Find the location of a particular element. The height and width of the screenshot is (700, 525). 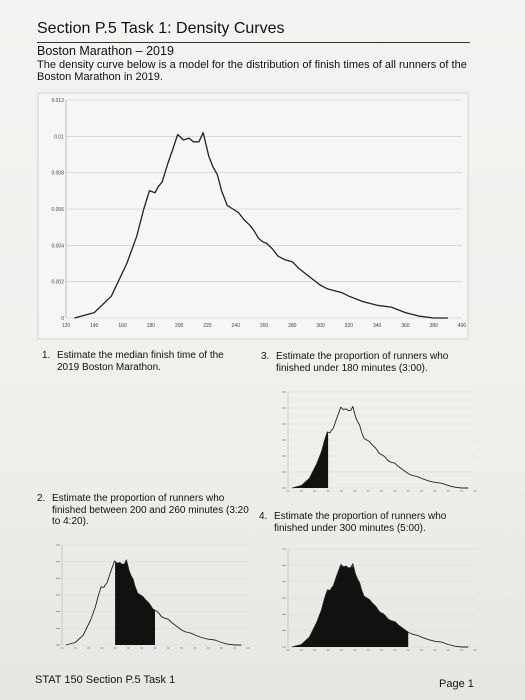

question-number: 3. is located at coordinates (265, 356).